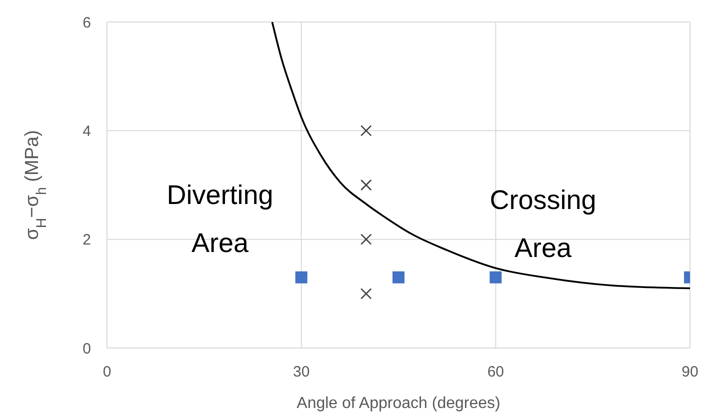  What do you see at coordinates (86, 349) in the screenshot?
I see `y-tick-label: 0` at bounding box center [86, 349].